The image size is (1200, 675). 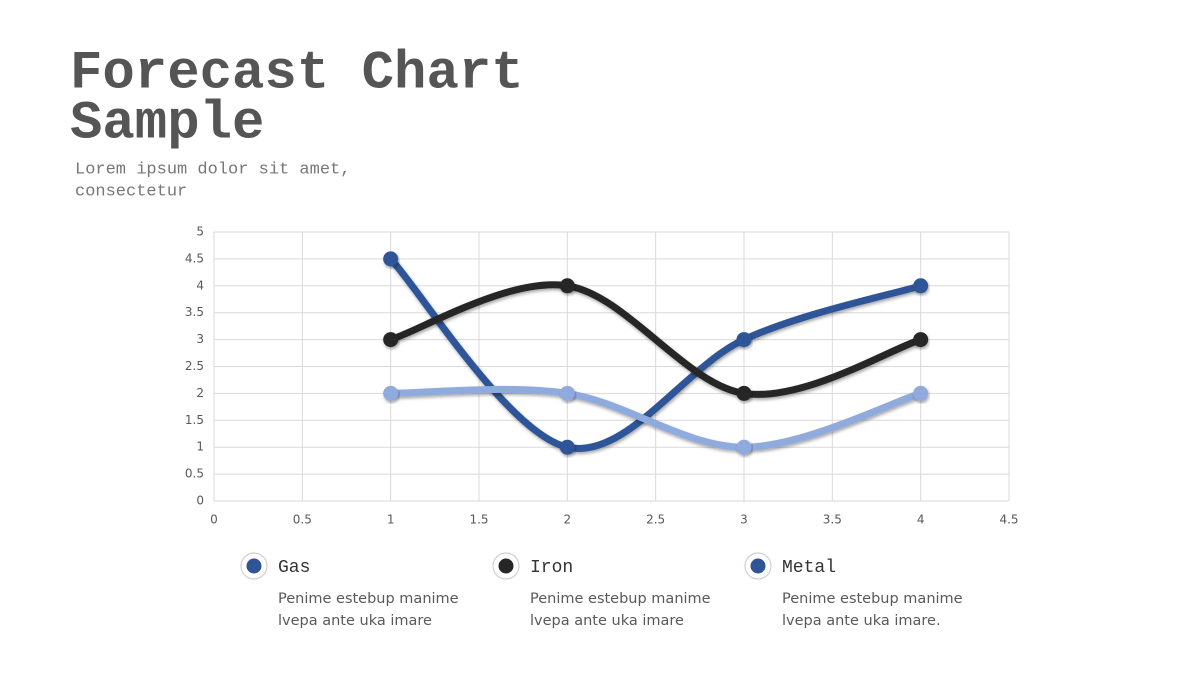 What do you see at coordinates (744, 520) in the screenshot?
I see `x-tick-label: 3` at bounding box center [744, 520].